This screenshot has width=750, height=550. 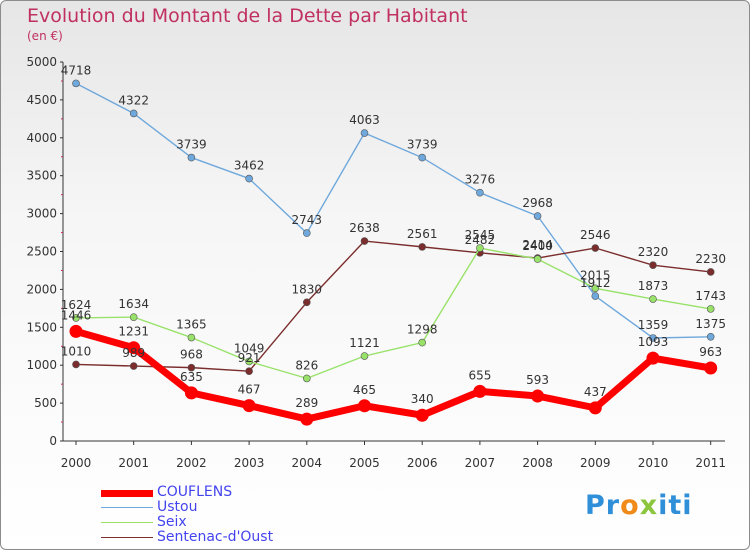 I want to click on y-tick-label: 4500, so click(x=41, y=100).